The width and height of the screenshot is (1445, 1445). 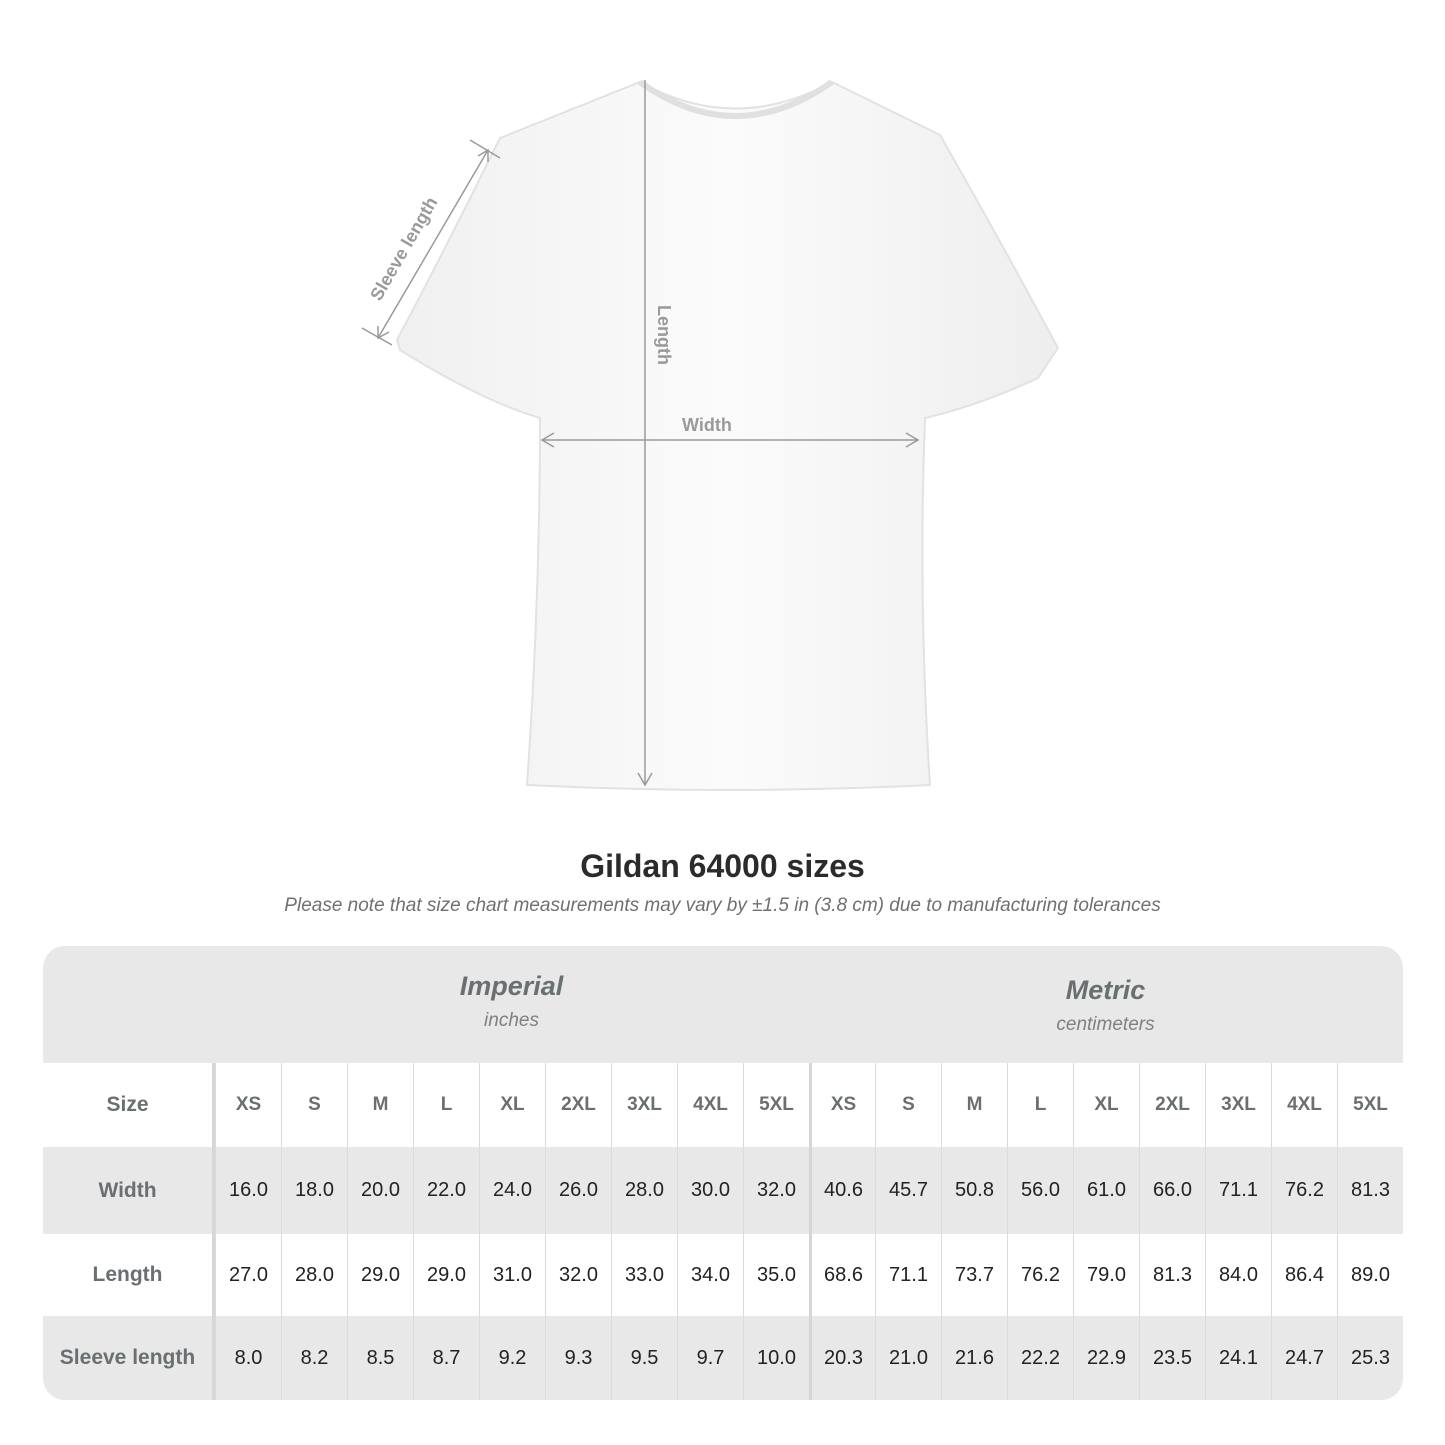 What do you see at coordinates (1304, 1275) in the screenshot?
I see `table-cell: 86.4` at bounding box center [1304, 1275].